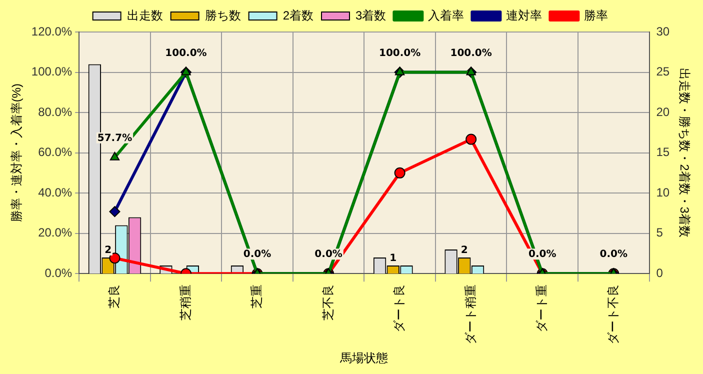  I want to click on legend-label: 勝率, so click(596, 15).